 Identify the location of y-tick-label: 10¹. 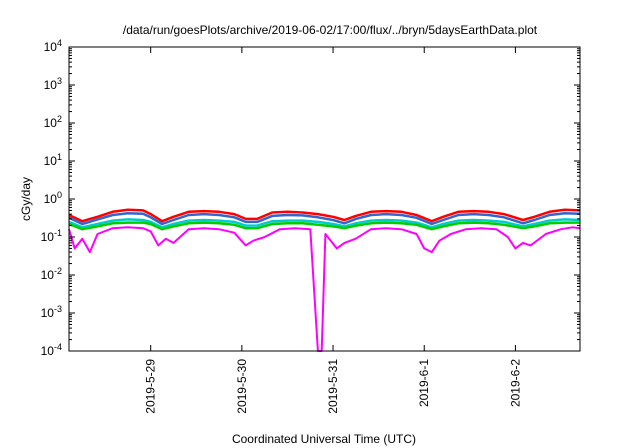
(53, 160).